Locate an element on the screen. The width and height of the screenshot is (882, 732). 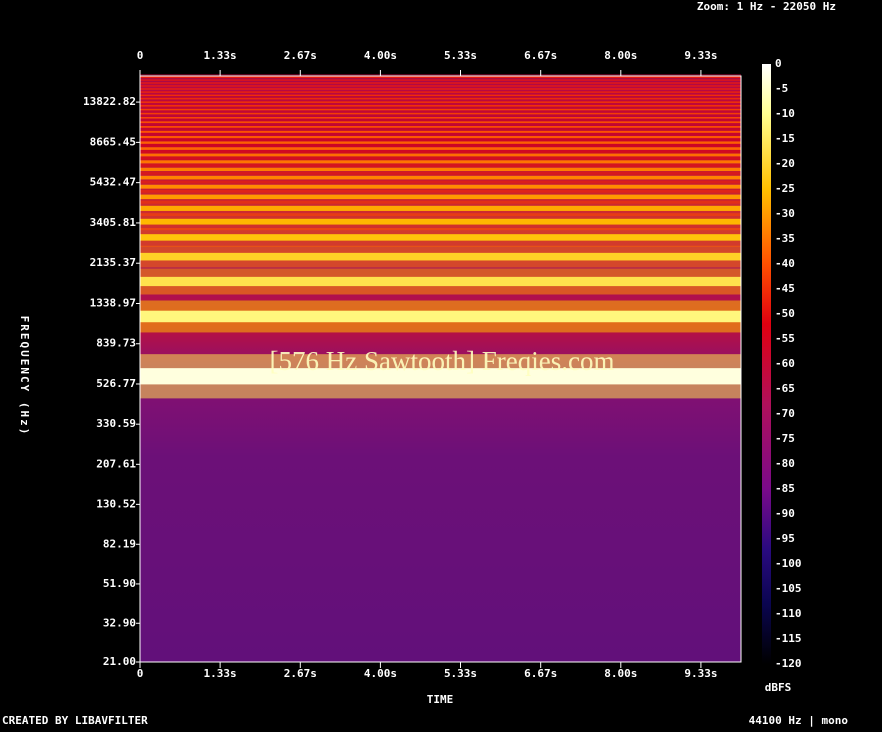
colorbar is located at coordinates (766, 364).